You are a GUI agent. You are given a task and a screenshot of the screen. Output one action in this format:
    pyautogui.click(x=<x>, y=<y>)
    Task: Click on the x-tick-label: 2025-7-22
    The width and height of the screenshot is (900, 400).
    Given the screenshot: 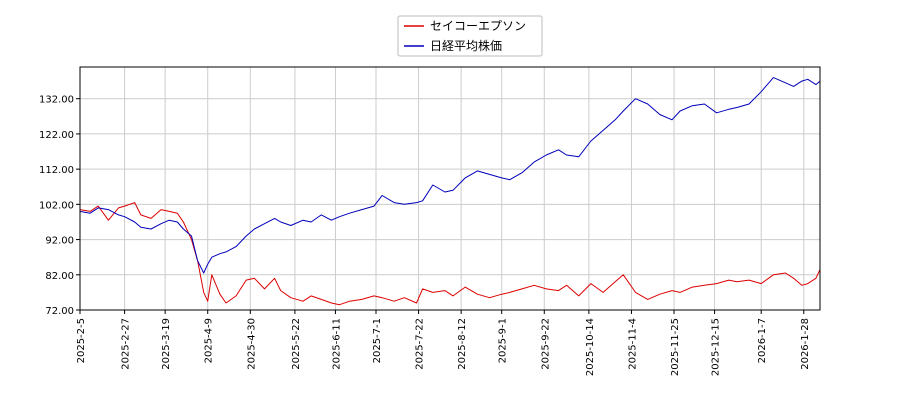 What is the action you would take?
    pyautogui.click(x=420, y=344)
    